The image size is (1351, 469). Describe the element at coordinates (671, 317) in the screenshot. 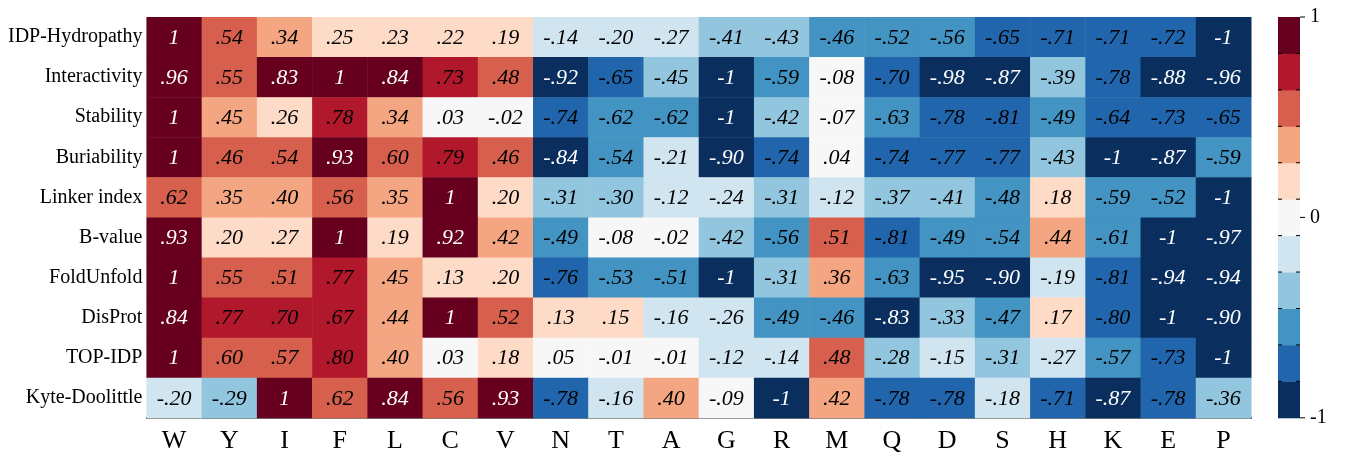

I see `data-label: -.16` at that location.